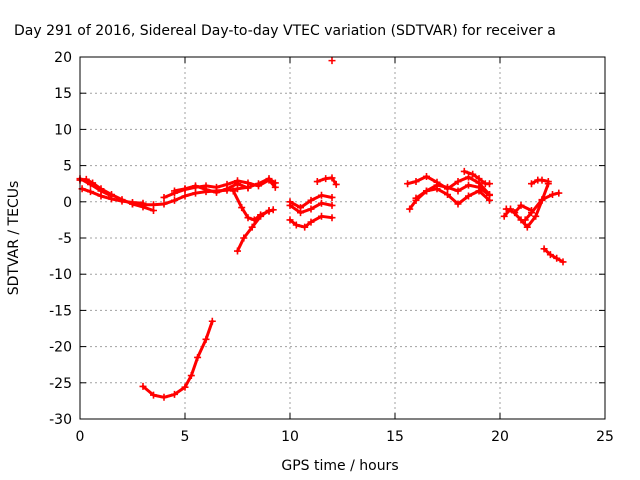 The height and width of the screenshot is (480, 640). Describe the element at coordinates (60, 275) in the screenshot. I see `y-tick-label-6: -10` at that location.